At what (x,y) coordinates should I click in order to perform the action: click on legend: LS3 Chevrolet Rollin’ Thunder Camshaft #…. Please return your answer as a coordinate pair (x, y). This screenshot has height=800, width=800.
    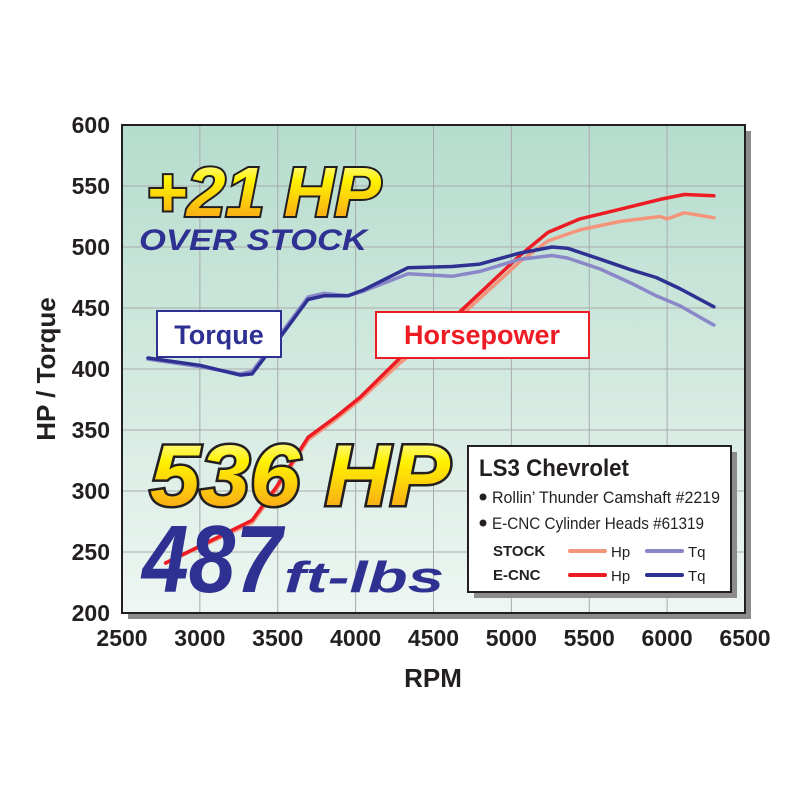
    Looking at the image, I should click on (602, 521).